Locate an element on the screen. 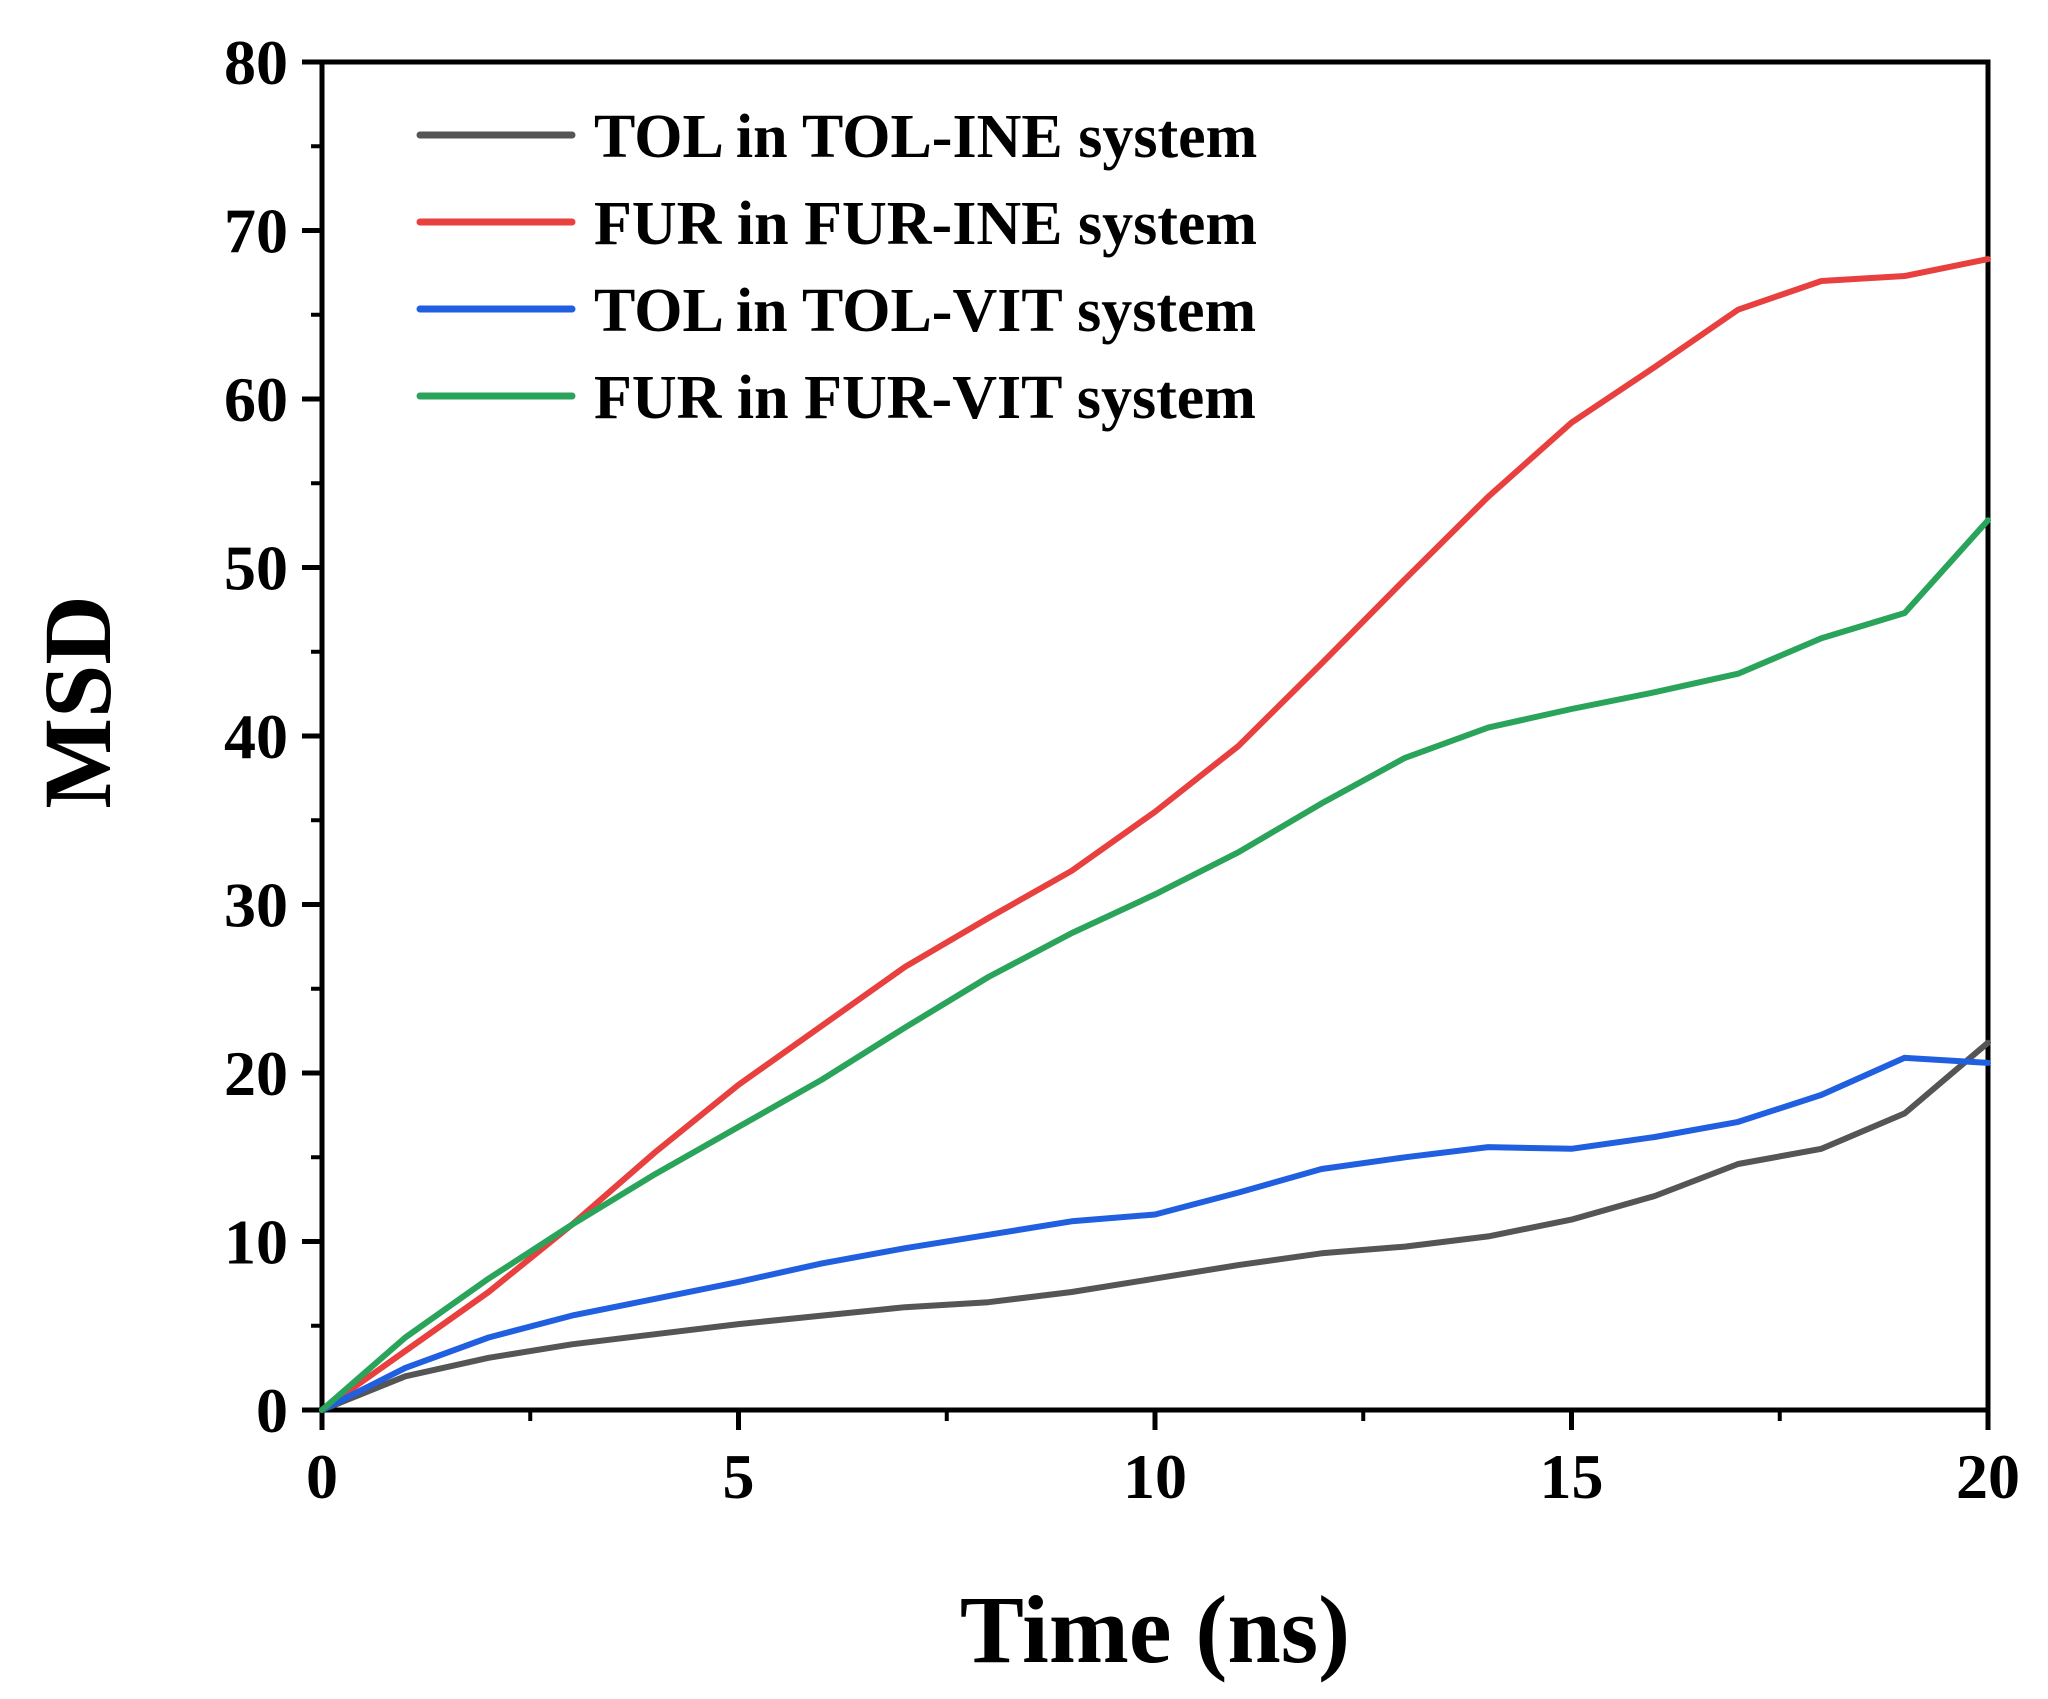 Image resolution: width=2048 pixels, height=1699 pixels. legend-label-4: FUR in FUR-VIT system is located at coordinates (925, 398).